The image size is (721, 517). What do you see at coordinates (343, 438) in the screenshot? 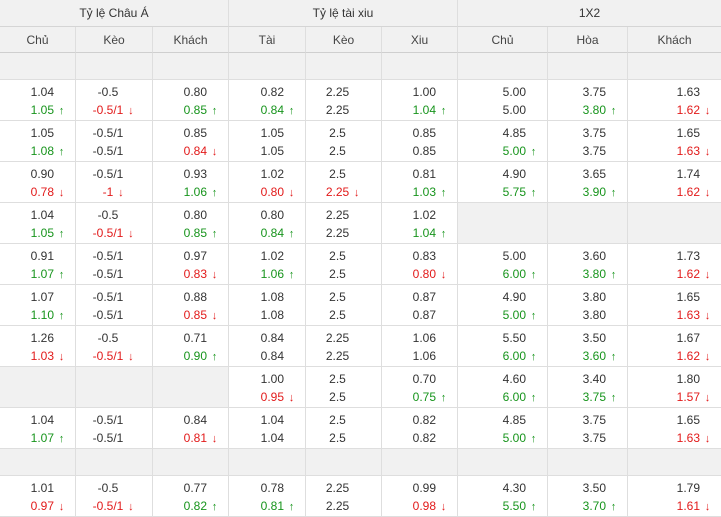
I see `current-odds-value: 2.5` at bounding box center [343, 438].